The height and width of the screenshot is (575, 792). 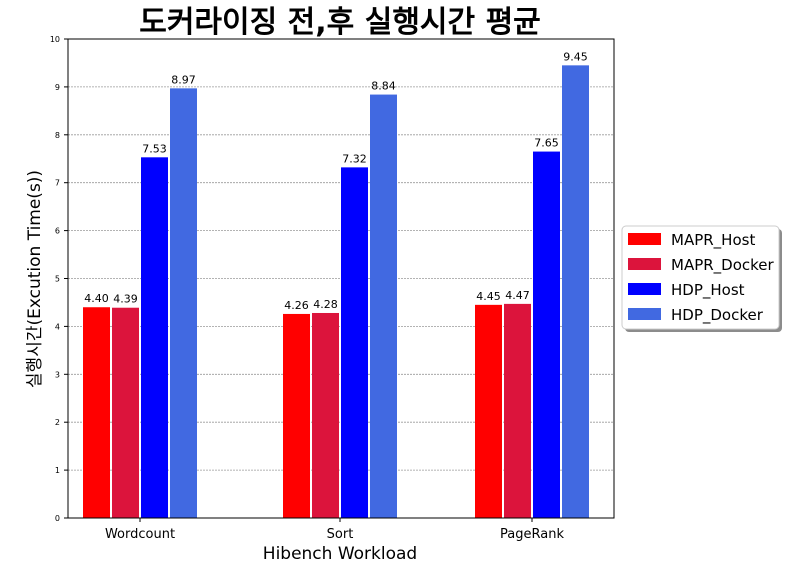 What do you see at coordinates (57, 326) in the screenshot?
I see `y-tick-label: 4` at bounding box center [57, 326].